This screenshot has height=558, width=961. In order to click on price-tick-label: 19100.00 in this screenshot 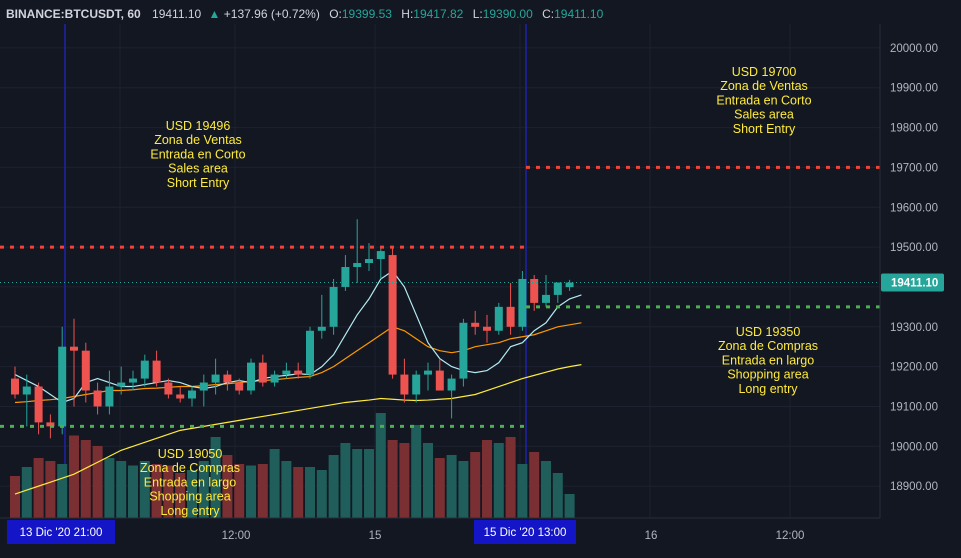, I will do `click(914, 407)`.